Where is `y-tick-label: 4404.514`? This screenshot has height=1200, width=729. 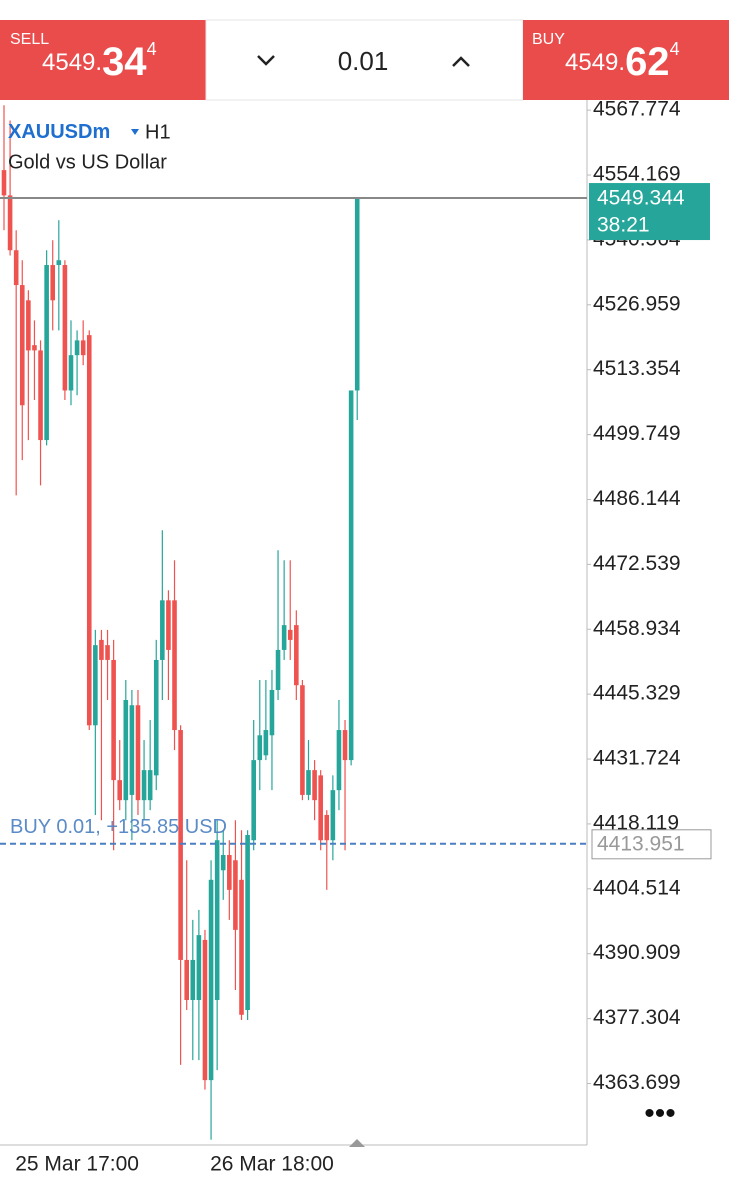 y-tick-label: 4404.514 is located at coordinates (637, 887).